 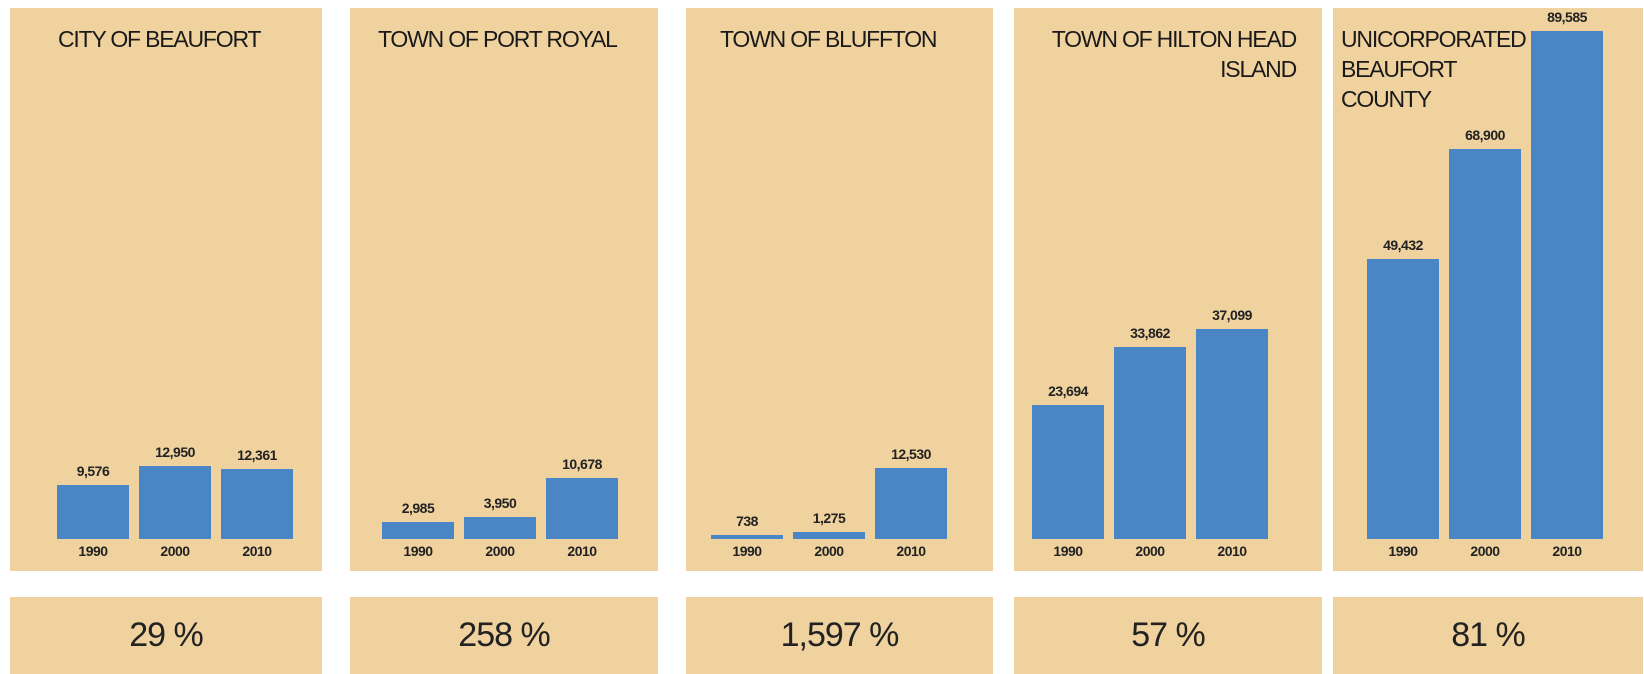 I want to click on value-label: 9,576, so click(x=93, y=470).